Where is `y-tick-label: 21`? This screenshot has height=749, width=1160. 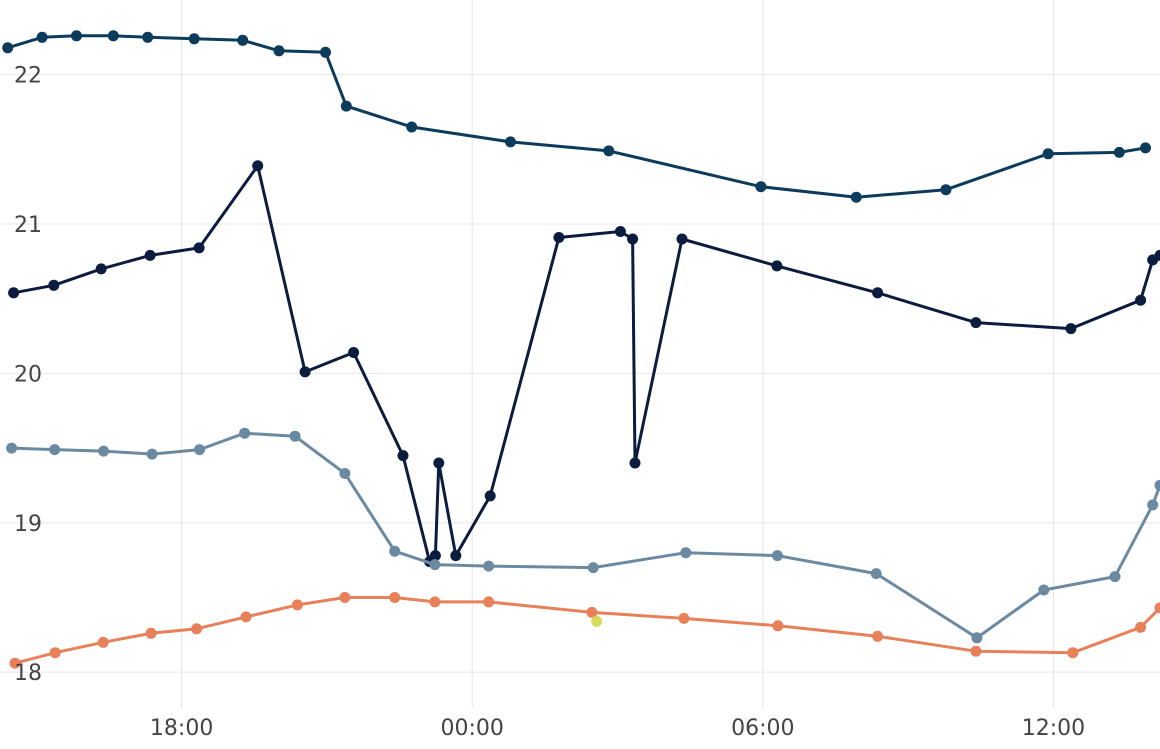 y-tick-label: 21 is located at coordinates (28, 225).